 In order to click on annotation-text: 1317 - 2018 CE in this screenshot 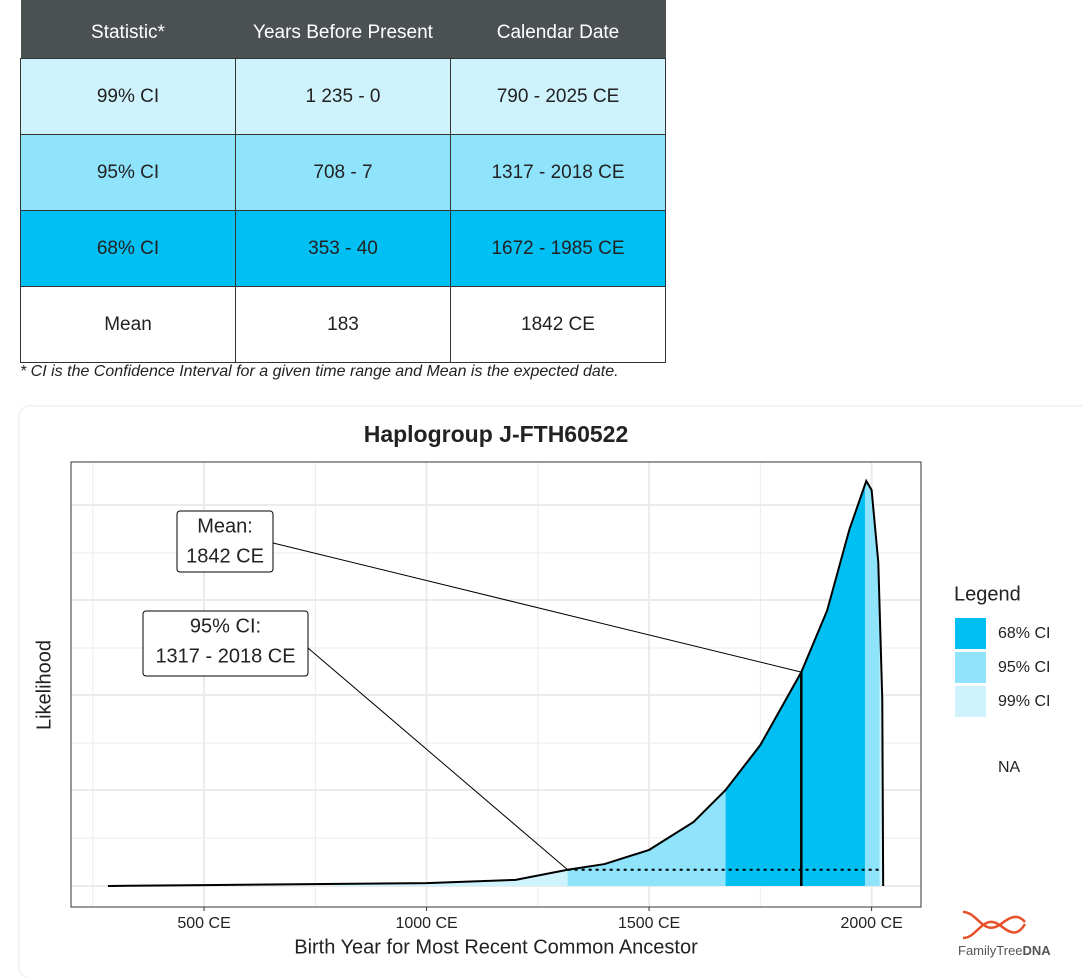, I will do `click(225, 656)`.